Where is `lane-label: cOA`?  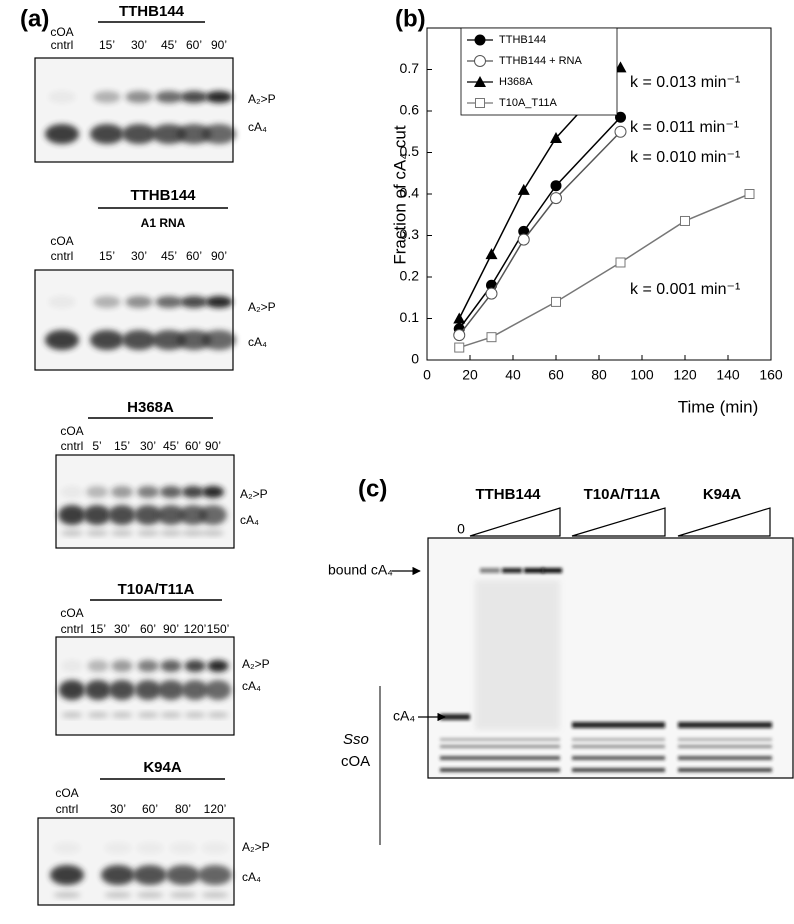 lane-label: cOA is located at coordinates (61, 32).